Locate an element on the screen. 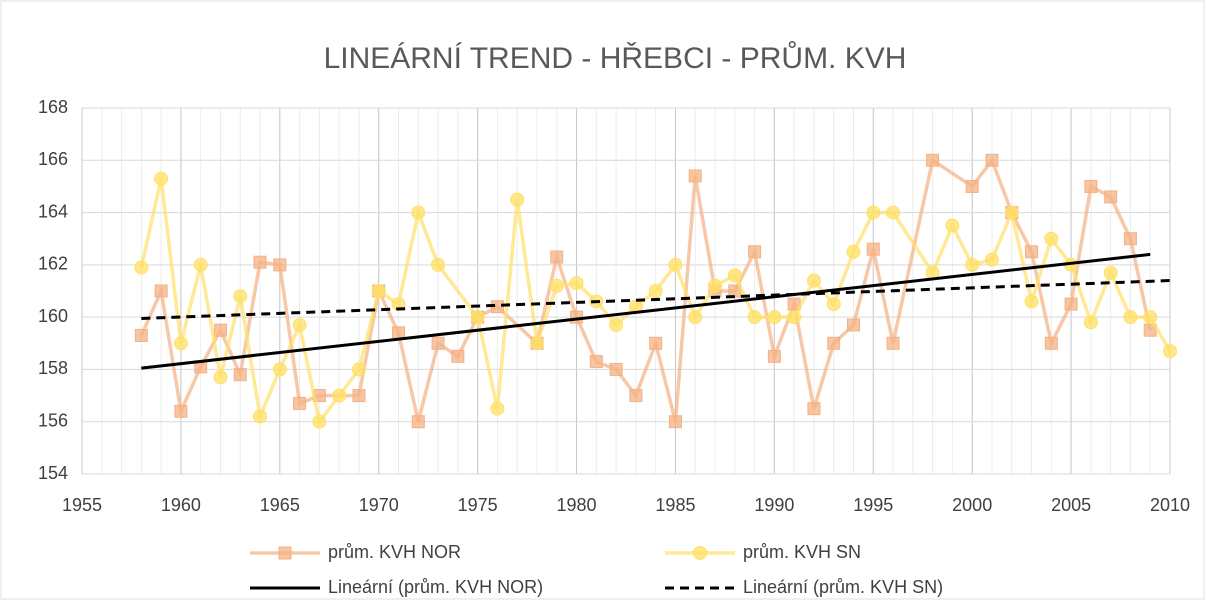  y-tick-label: 158 is located at coordinates (53, 368).